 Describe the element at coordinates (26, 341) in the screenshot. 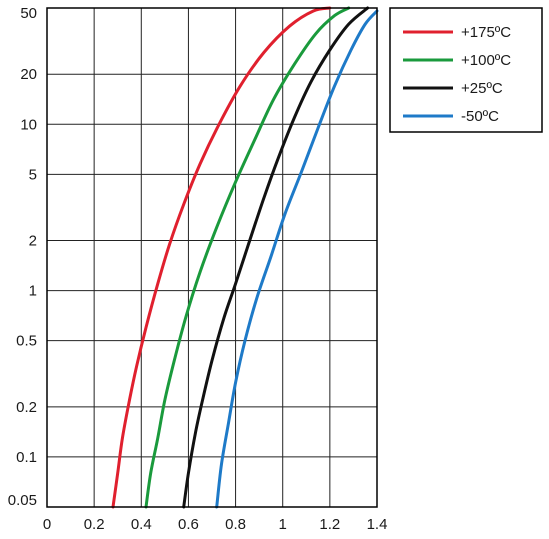

I see `y-tick-label: 0.5` at that location.